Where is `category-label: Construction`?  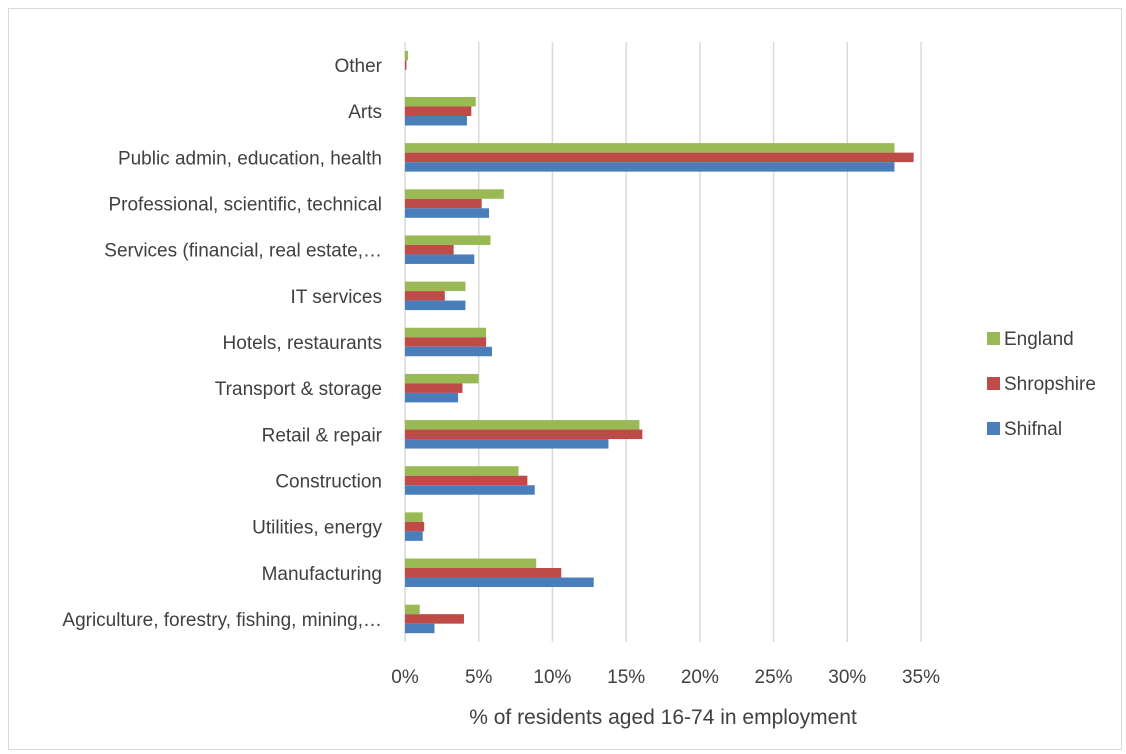
category-label: Construction is located at coordinates (328, 481).